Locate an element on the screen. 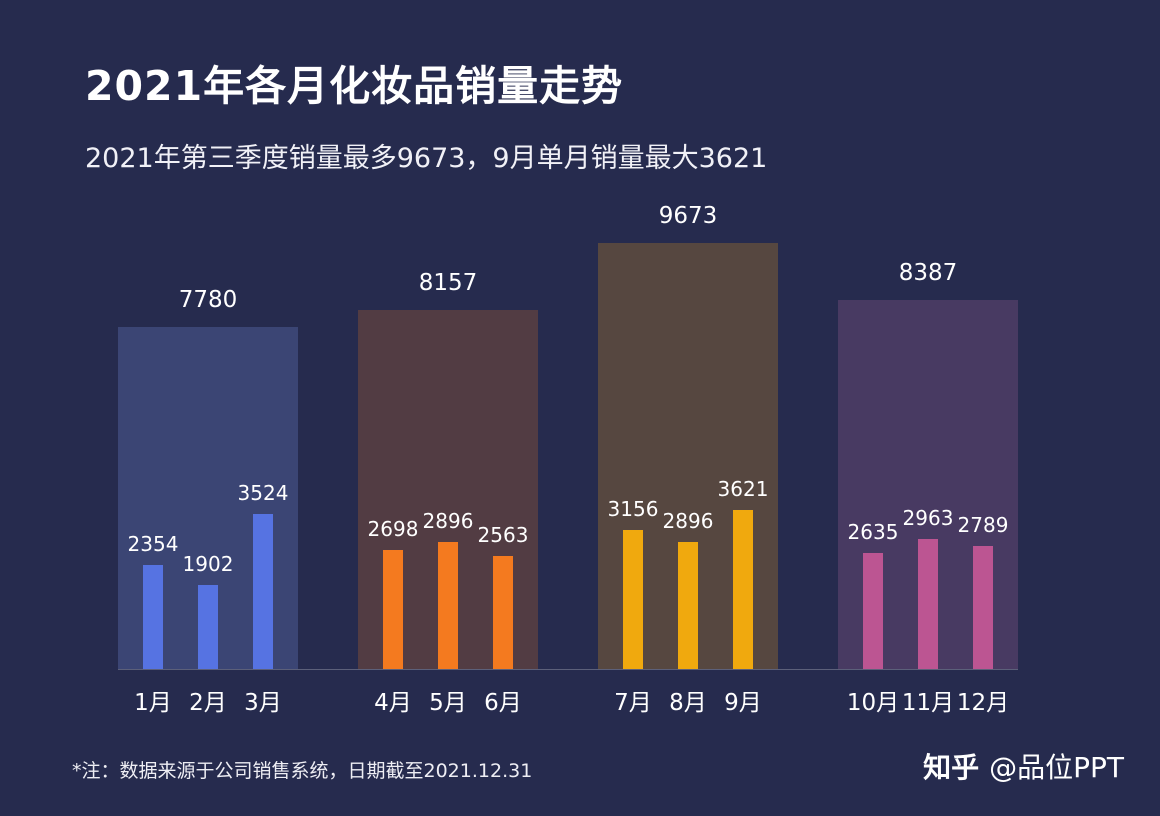  chart-subtitle: 2021年第三季度销量最多9673，9月单月销量最大3621 is located at coordinates (426, 158).